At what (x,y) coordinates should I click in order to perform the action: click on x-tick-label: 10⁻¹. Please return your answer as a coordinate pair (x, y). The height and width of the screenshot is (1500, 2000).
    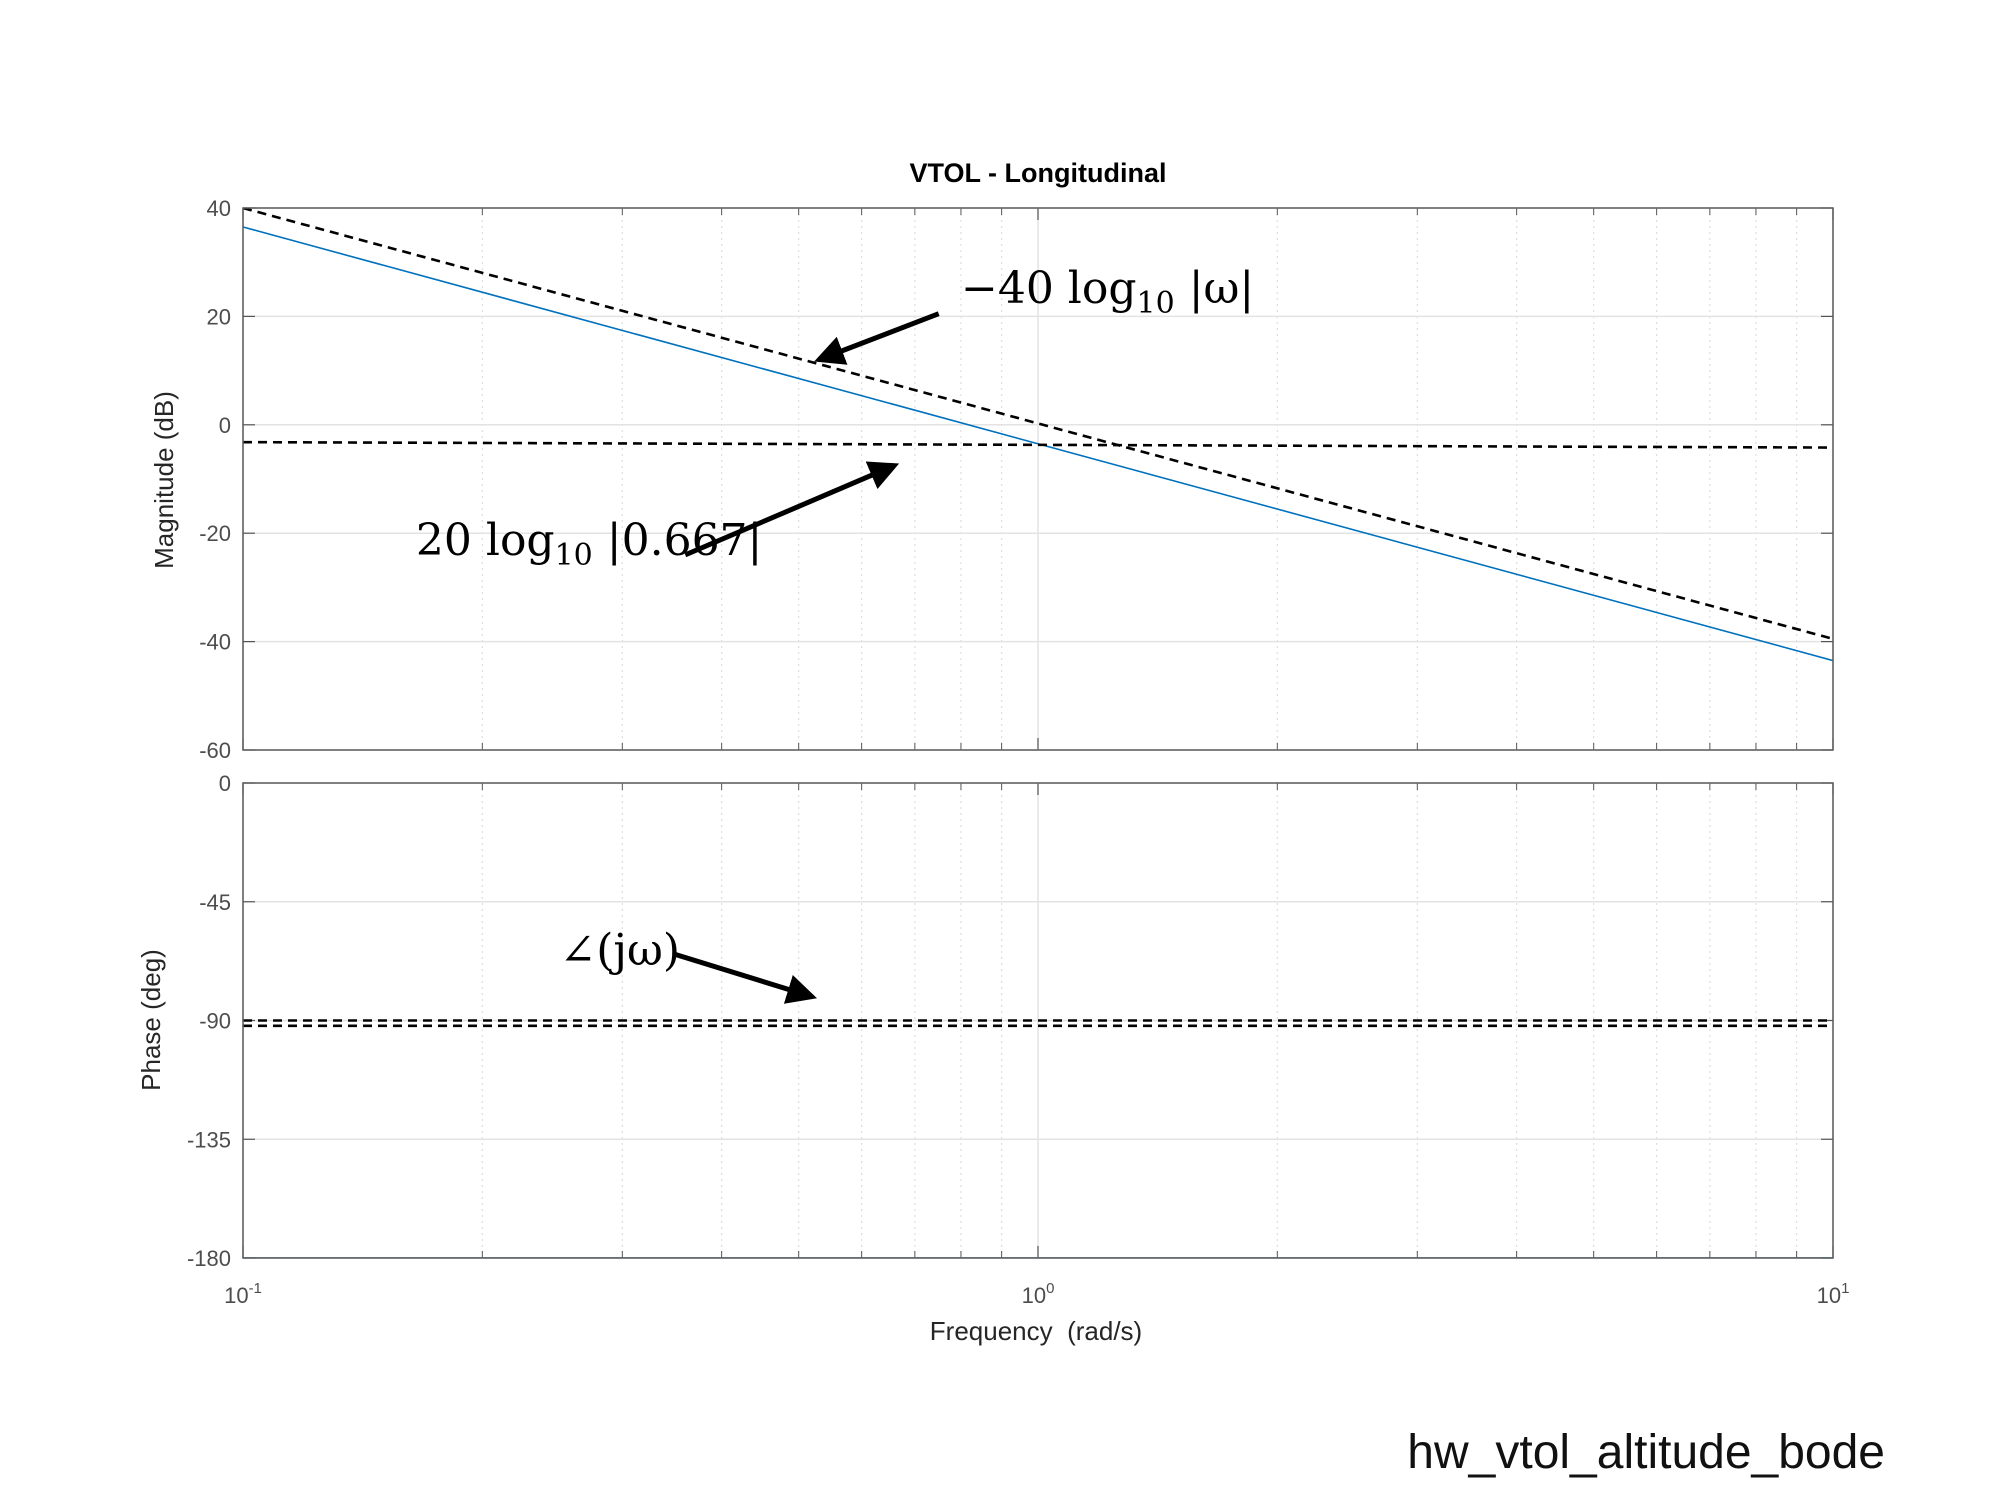
    Looking at the image, I should click on (243, 1294).